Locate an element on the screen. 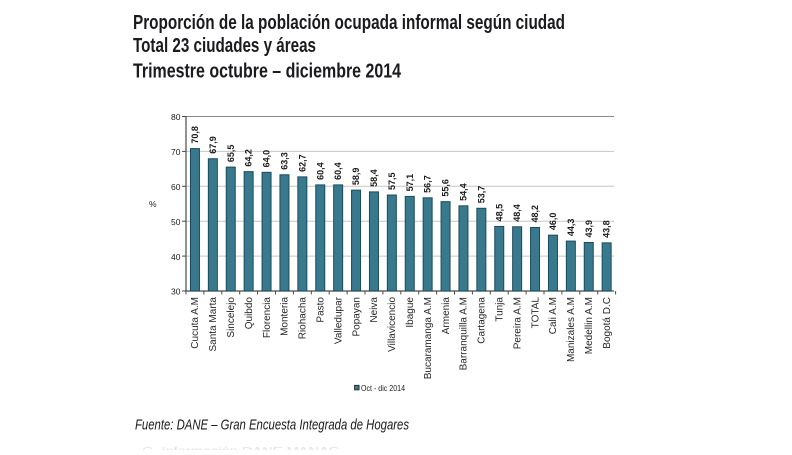 This screenshot has height=455, width=792. svg-text: Total 23 ciudades y áreas is located at coordinates (224, 46).